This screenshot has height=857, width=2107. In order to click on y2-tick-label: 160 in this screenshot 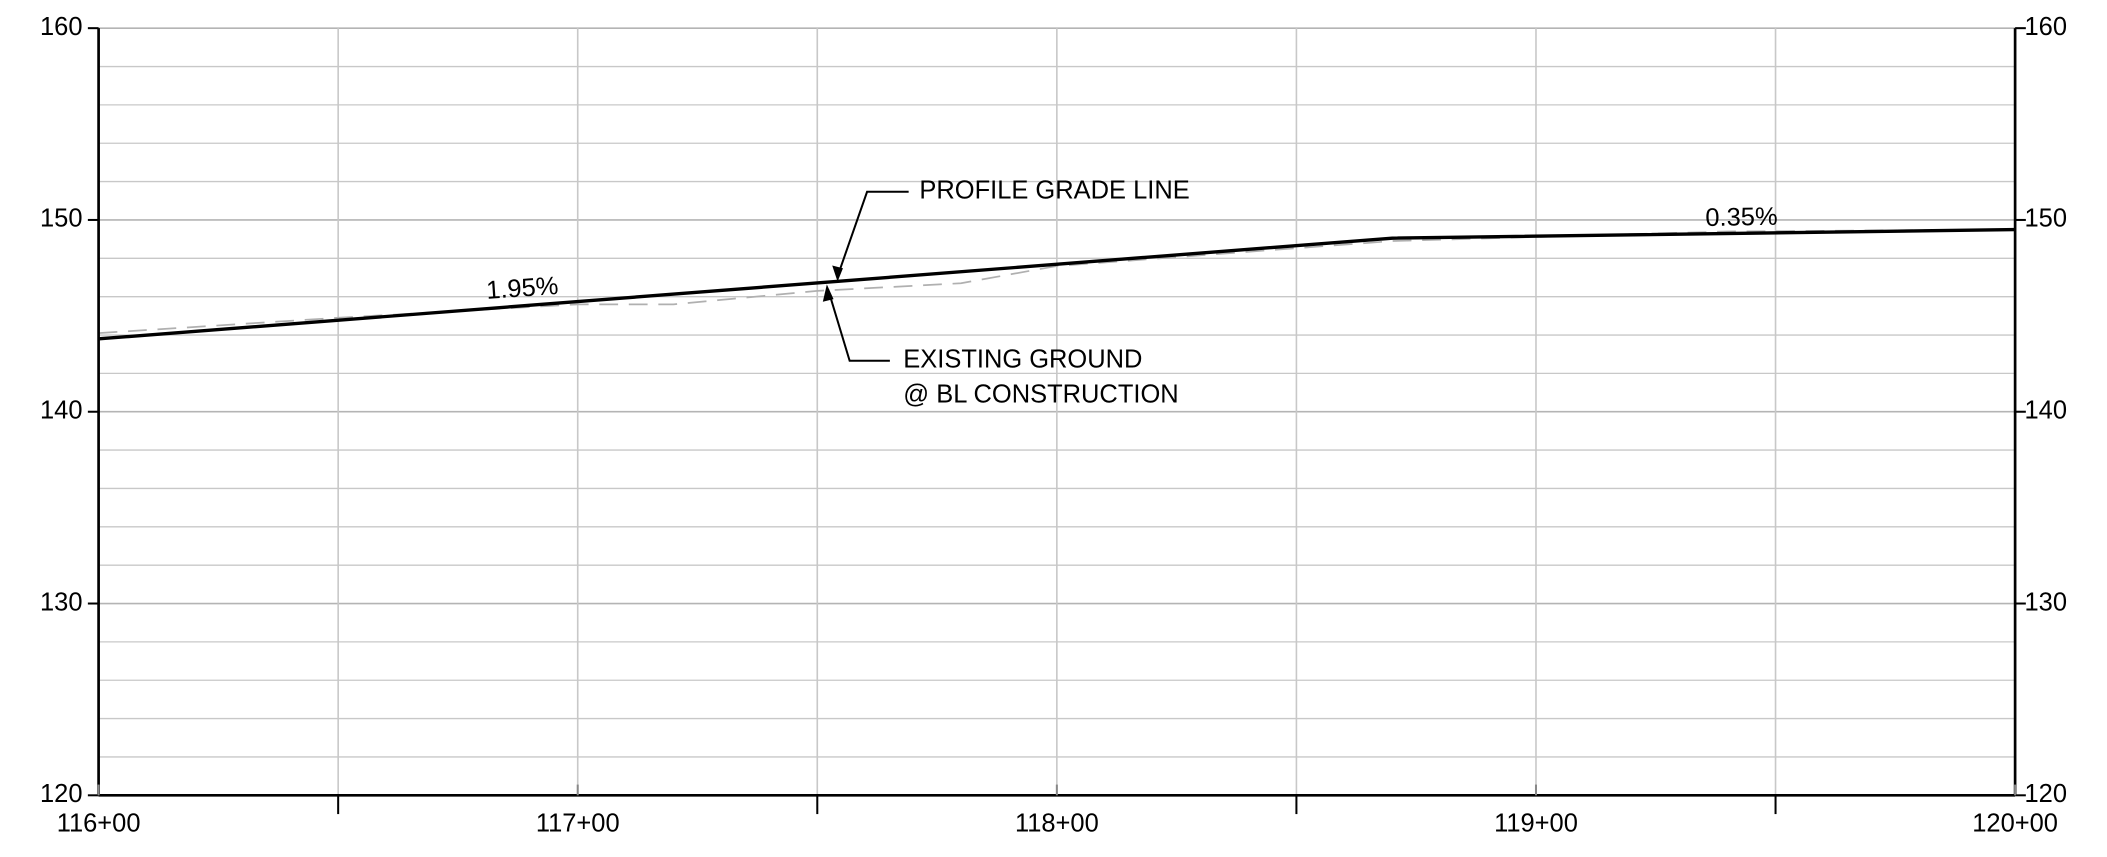, I will do `click(2045, 27)`.